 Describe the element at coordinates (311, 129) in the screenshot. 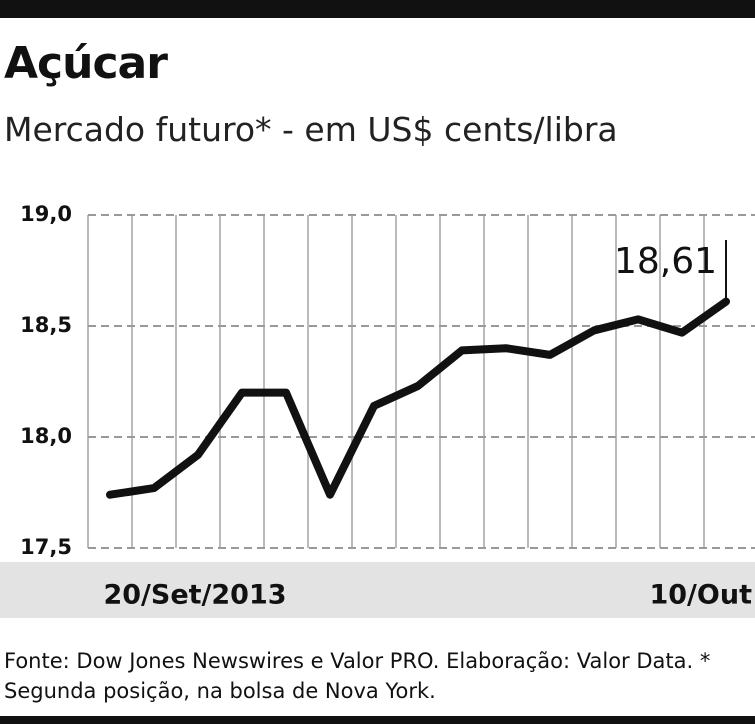

I see `chart-subtitle: Mercado futuro* - em US$ cents/libra` at that location.